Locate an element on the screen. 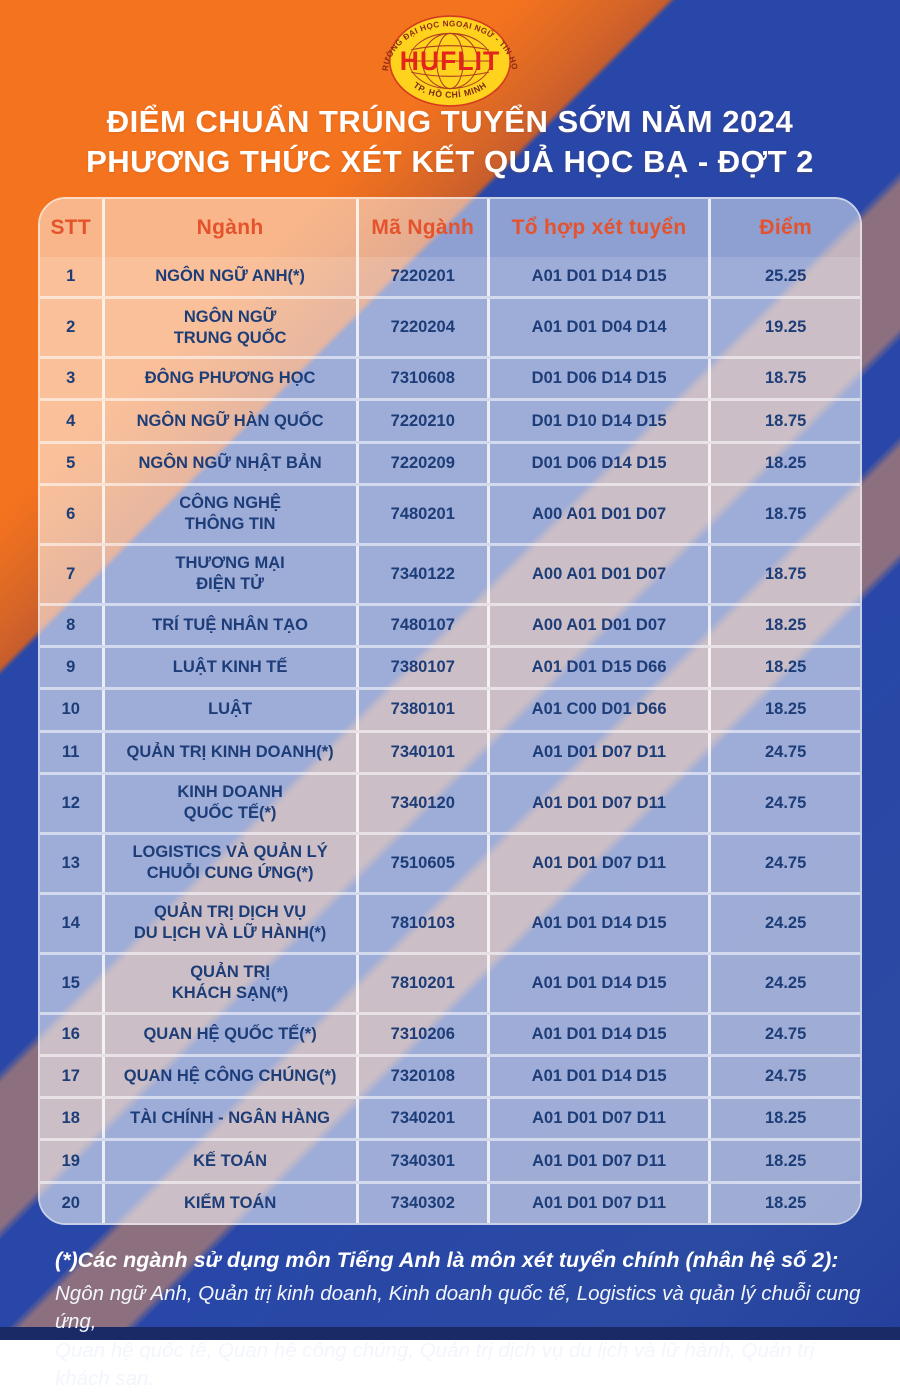 This screenshot has height=1393, width=900. row-major-code: 7220210 is located at coordinates (421, 421).